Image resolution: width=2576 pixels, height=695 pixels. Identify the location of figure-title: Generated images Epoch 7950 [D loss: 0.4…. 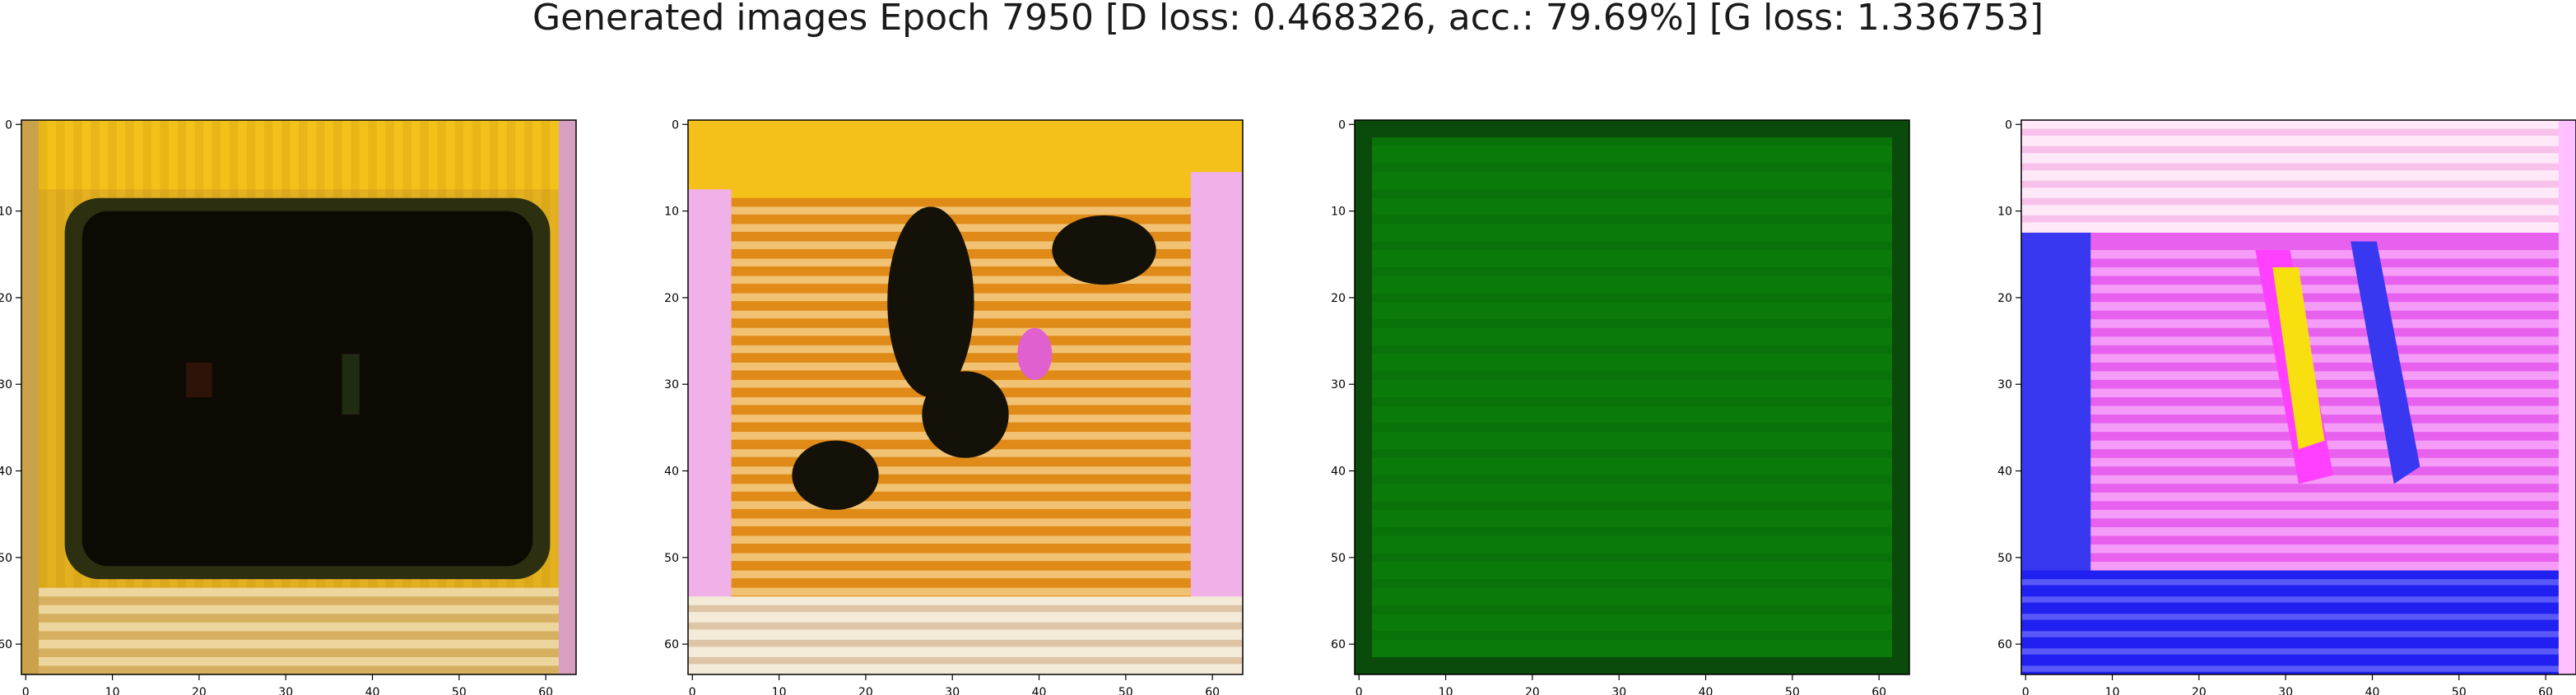
(1288, 19).